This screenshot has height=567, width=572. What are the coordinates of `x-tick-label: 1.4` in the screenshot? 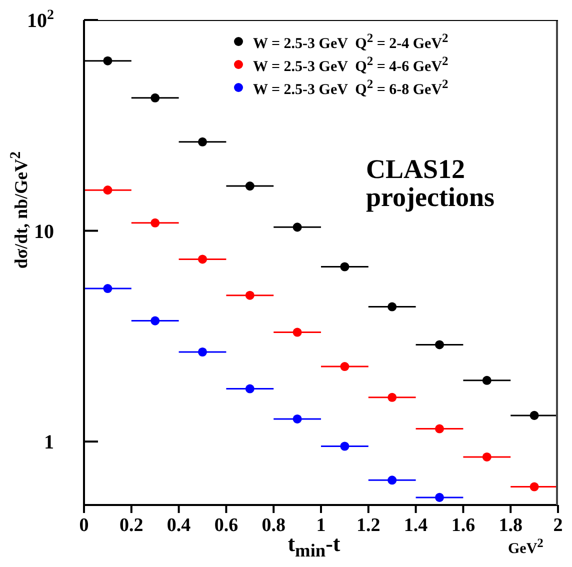 It's located at (416, 525).